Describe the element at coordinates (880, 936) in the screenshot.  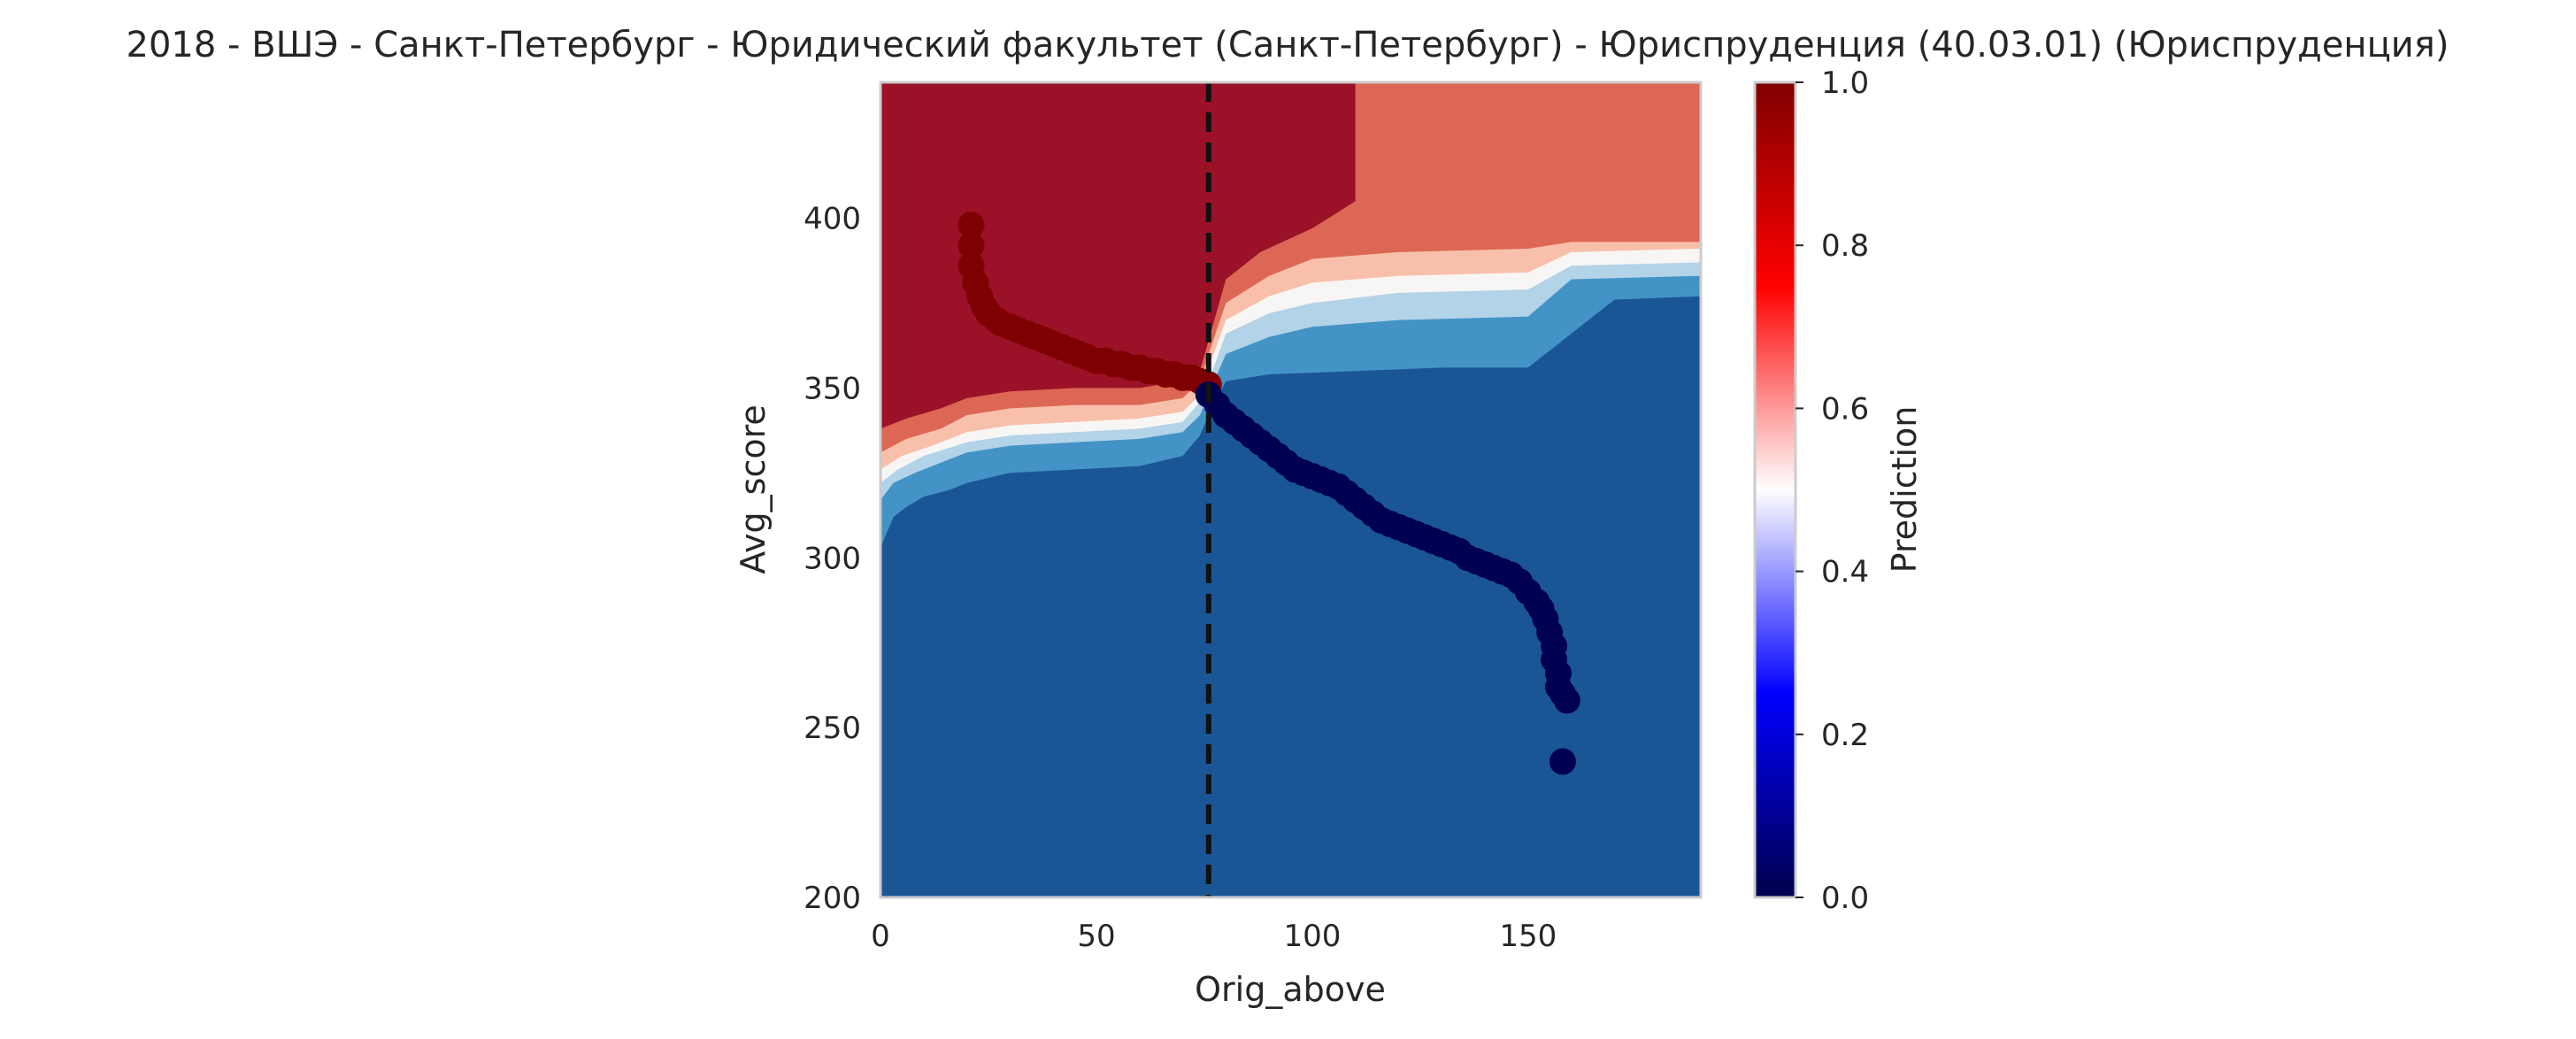
I see `x-tick-label: 0` at that location.